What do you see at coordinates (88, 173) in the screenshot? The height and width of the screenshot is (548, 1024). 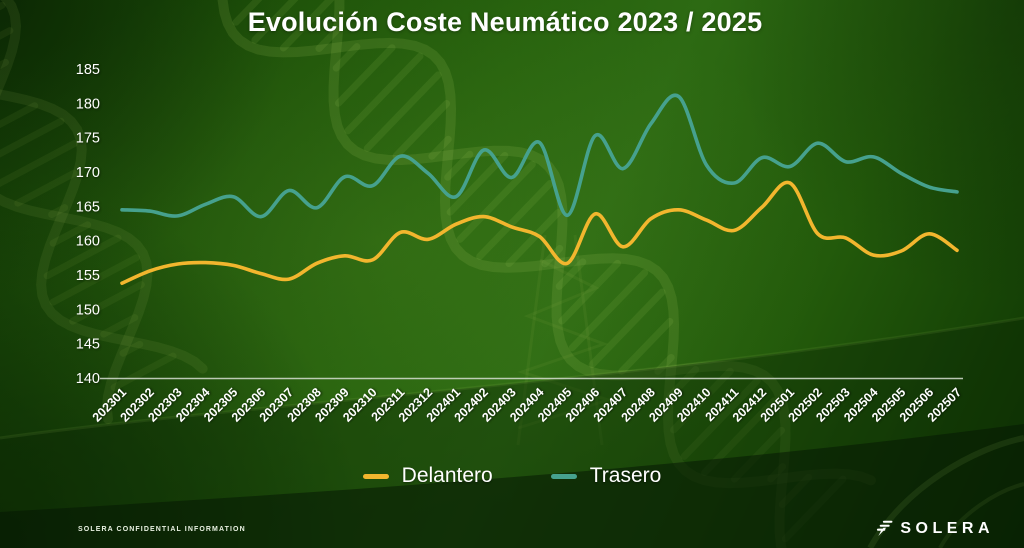 I see `y-axis-tick-label: 170` at bounding box center [88, 173].